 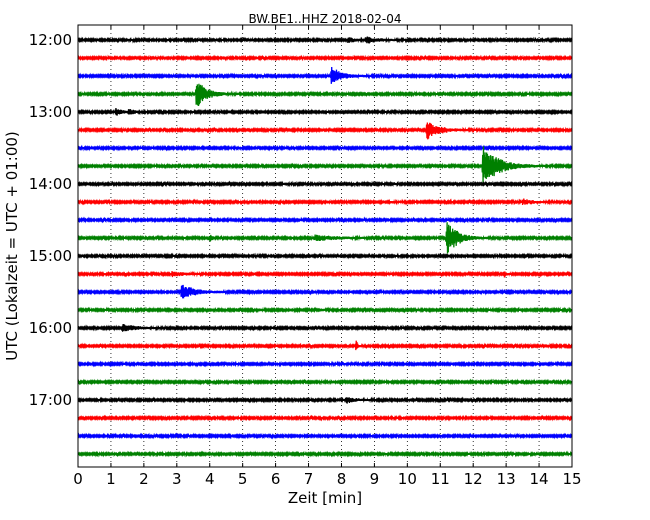 I want to click on x-tick-label: 12, so click(x=473, y=479).